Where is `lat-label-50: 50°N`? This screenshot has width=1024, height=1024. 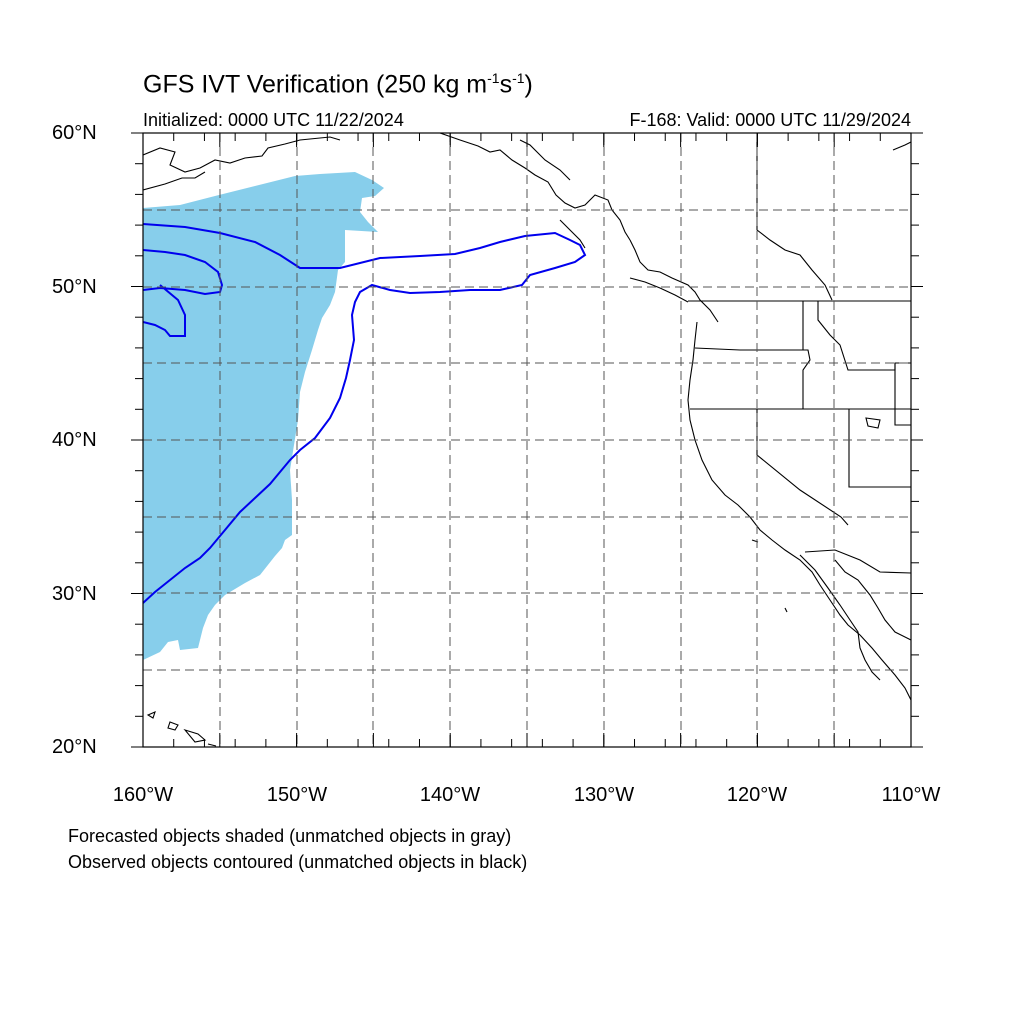
lat-label-50: 50°N is located at coordinates (74, 287).